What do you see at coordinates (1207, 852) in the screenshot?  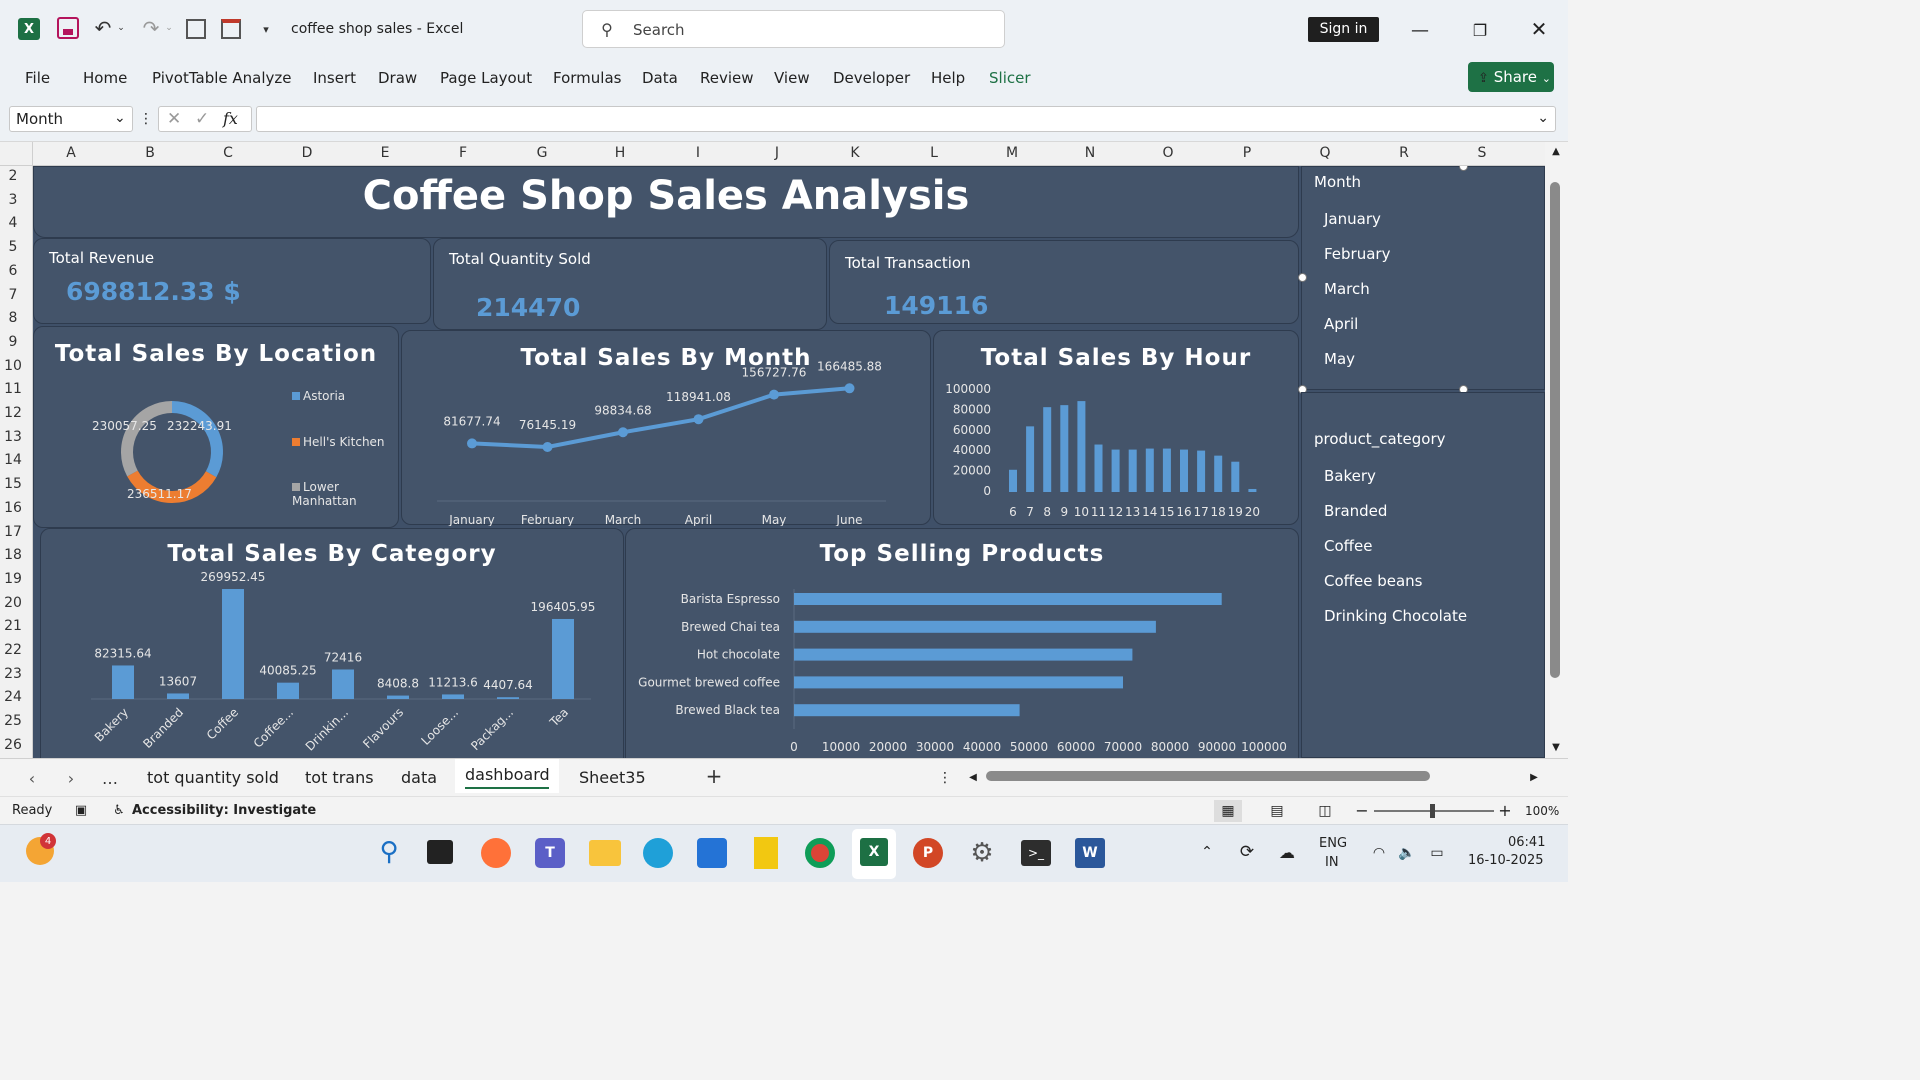 I see `show-hidden-icons: ⌃` at bounding box center [1207, 852].